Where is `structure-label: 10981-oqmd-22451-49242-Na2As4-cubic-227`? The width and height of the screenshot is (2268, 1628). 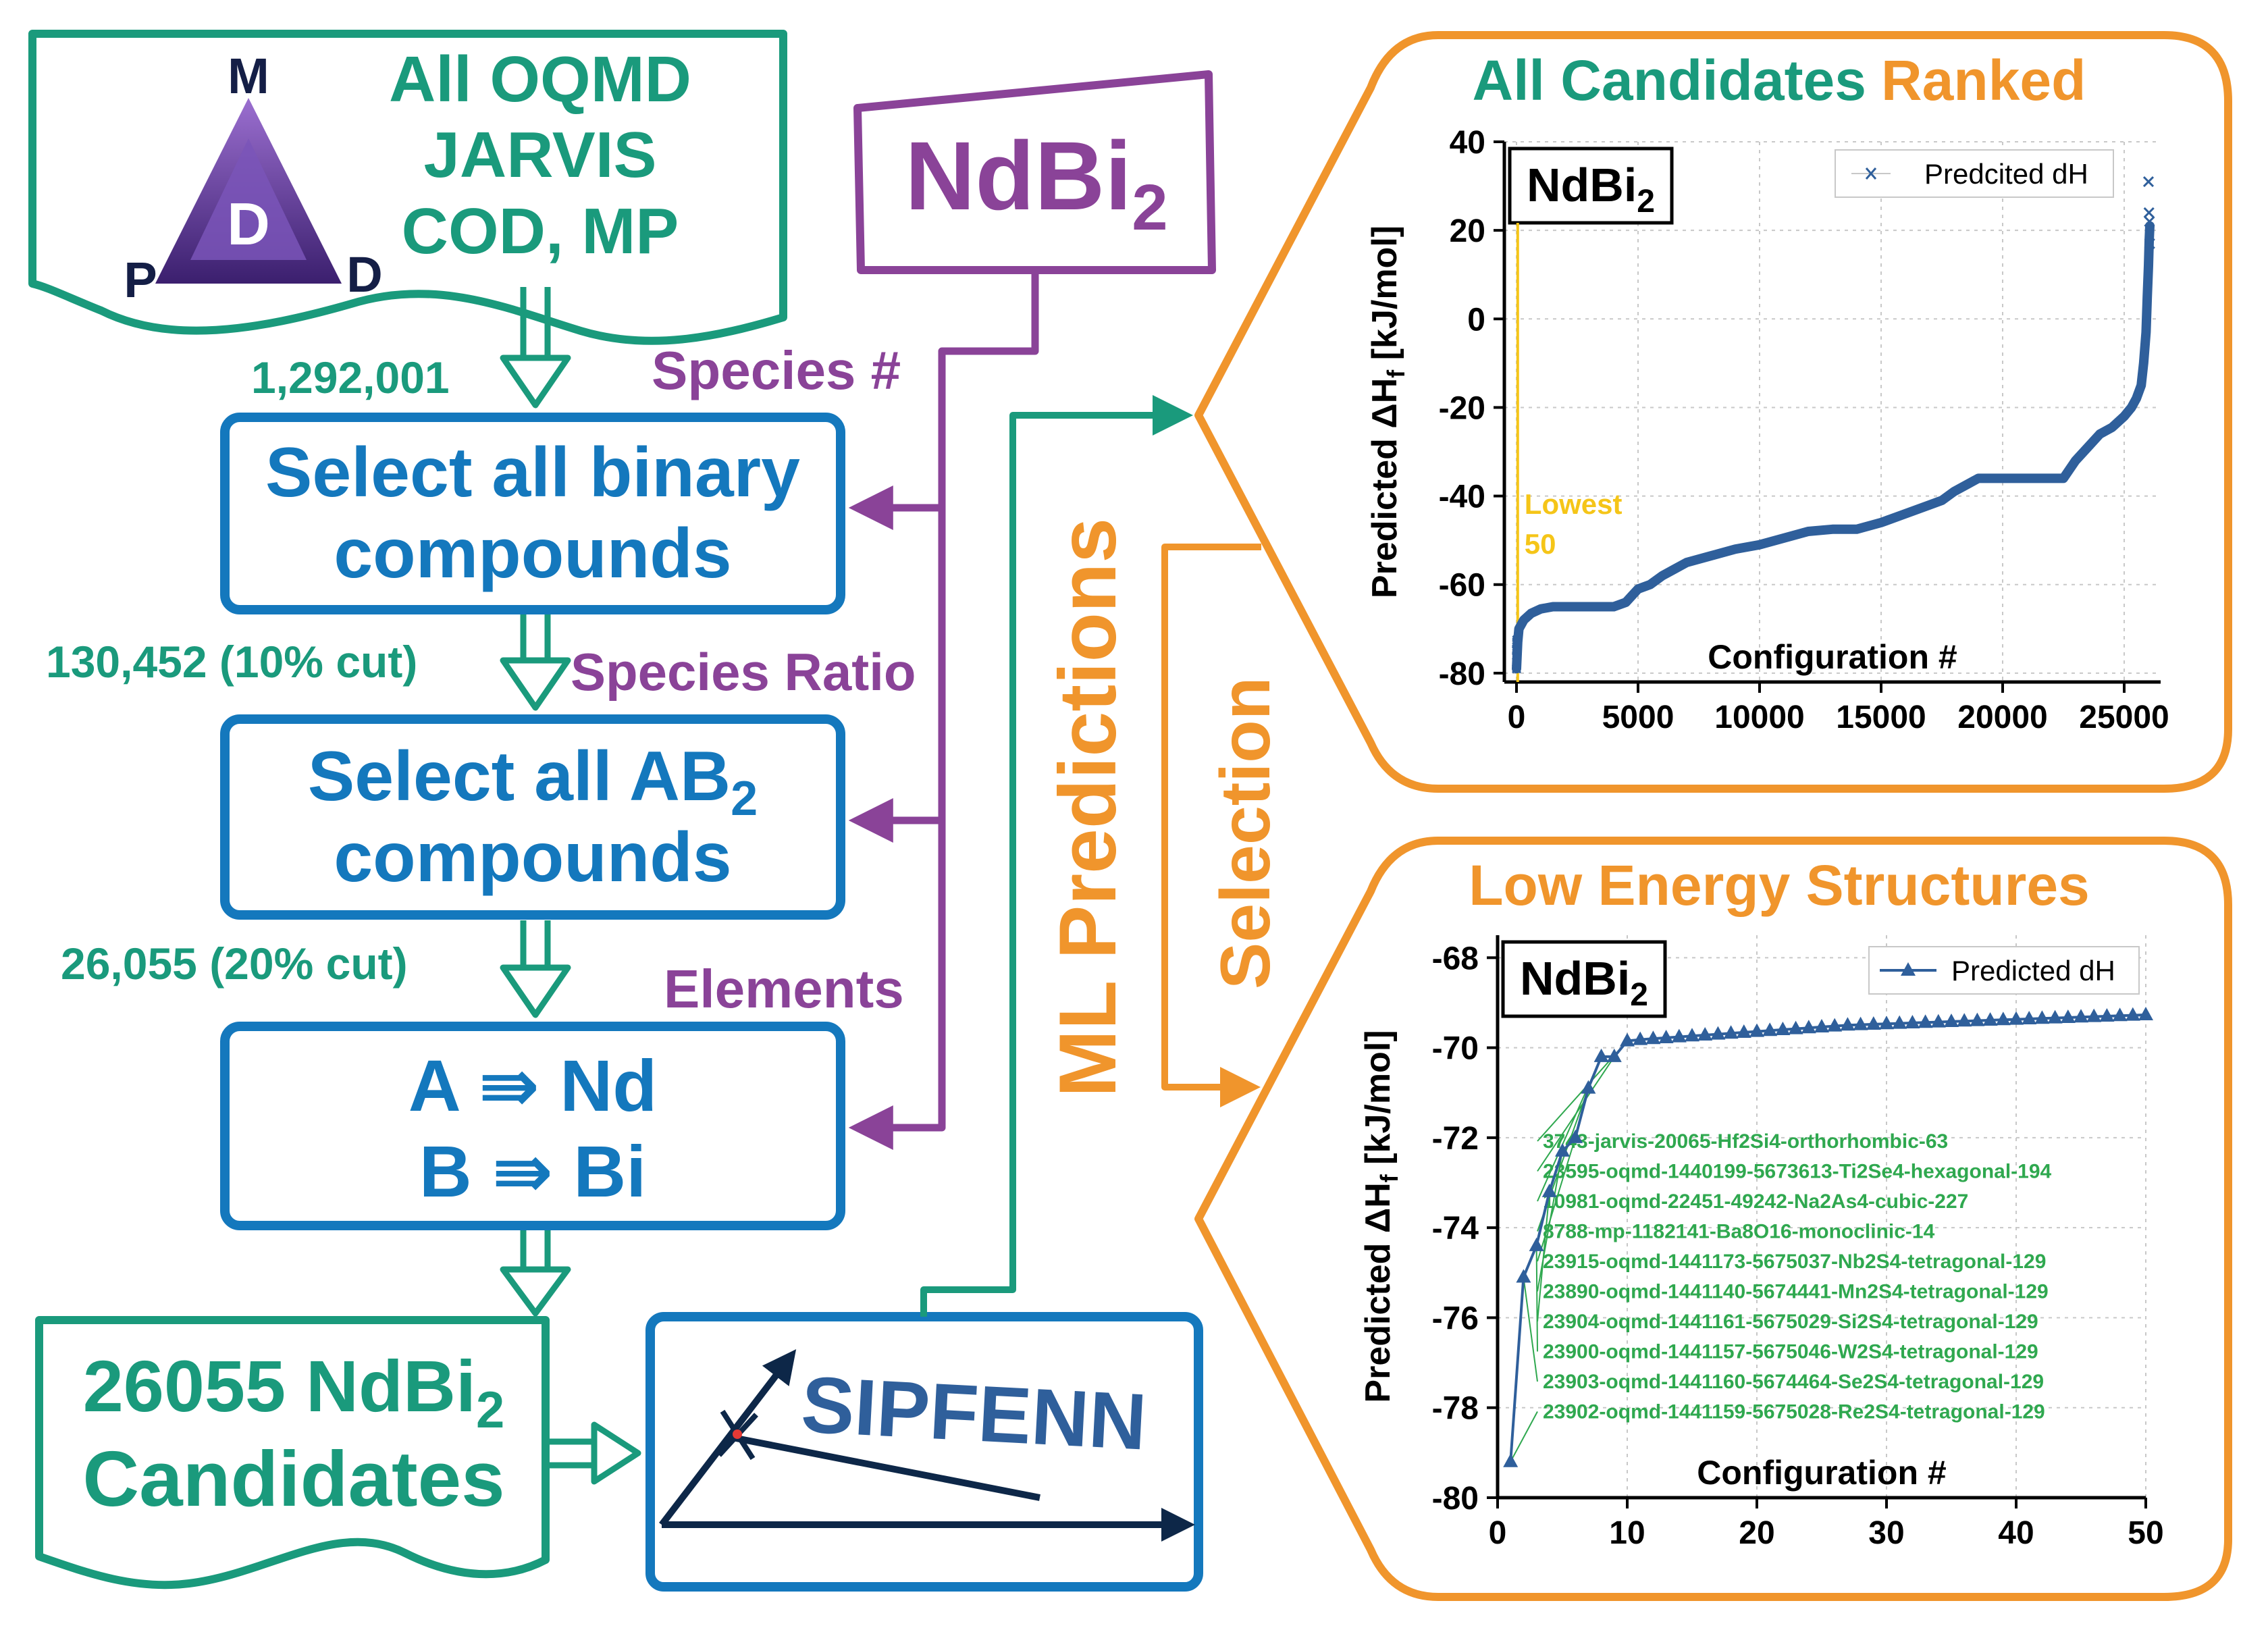 structure-label: 10981-oqmd-22451-49242-Na2As4-cubic-227 is located at coordinates (1755, 1201).